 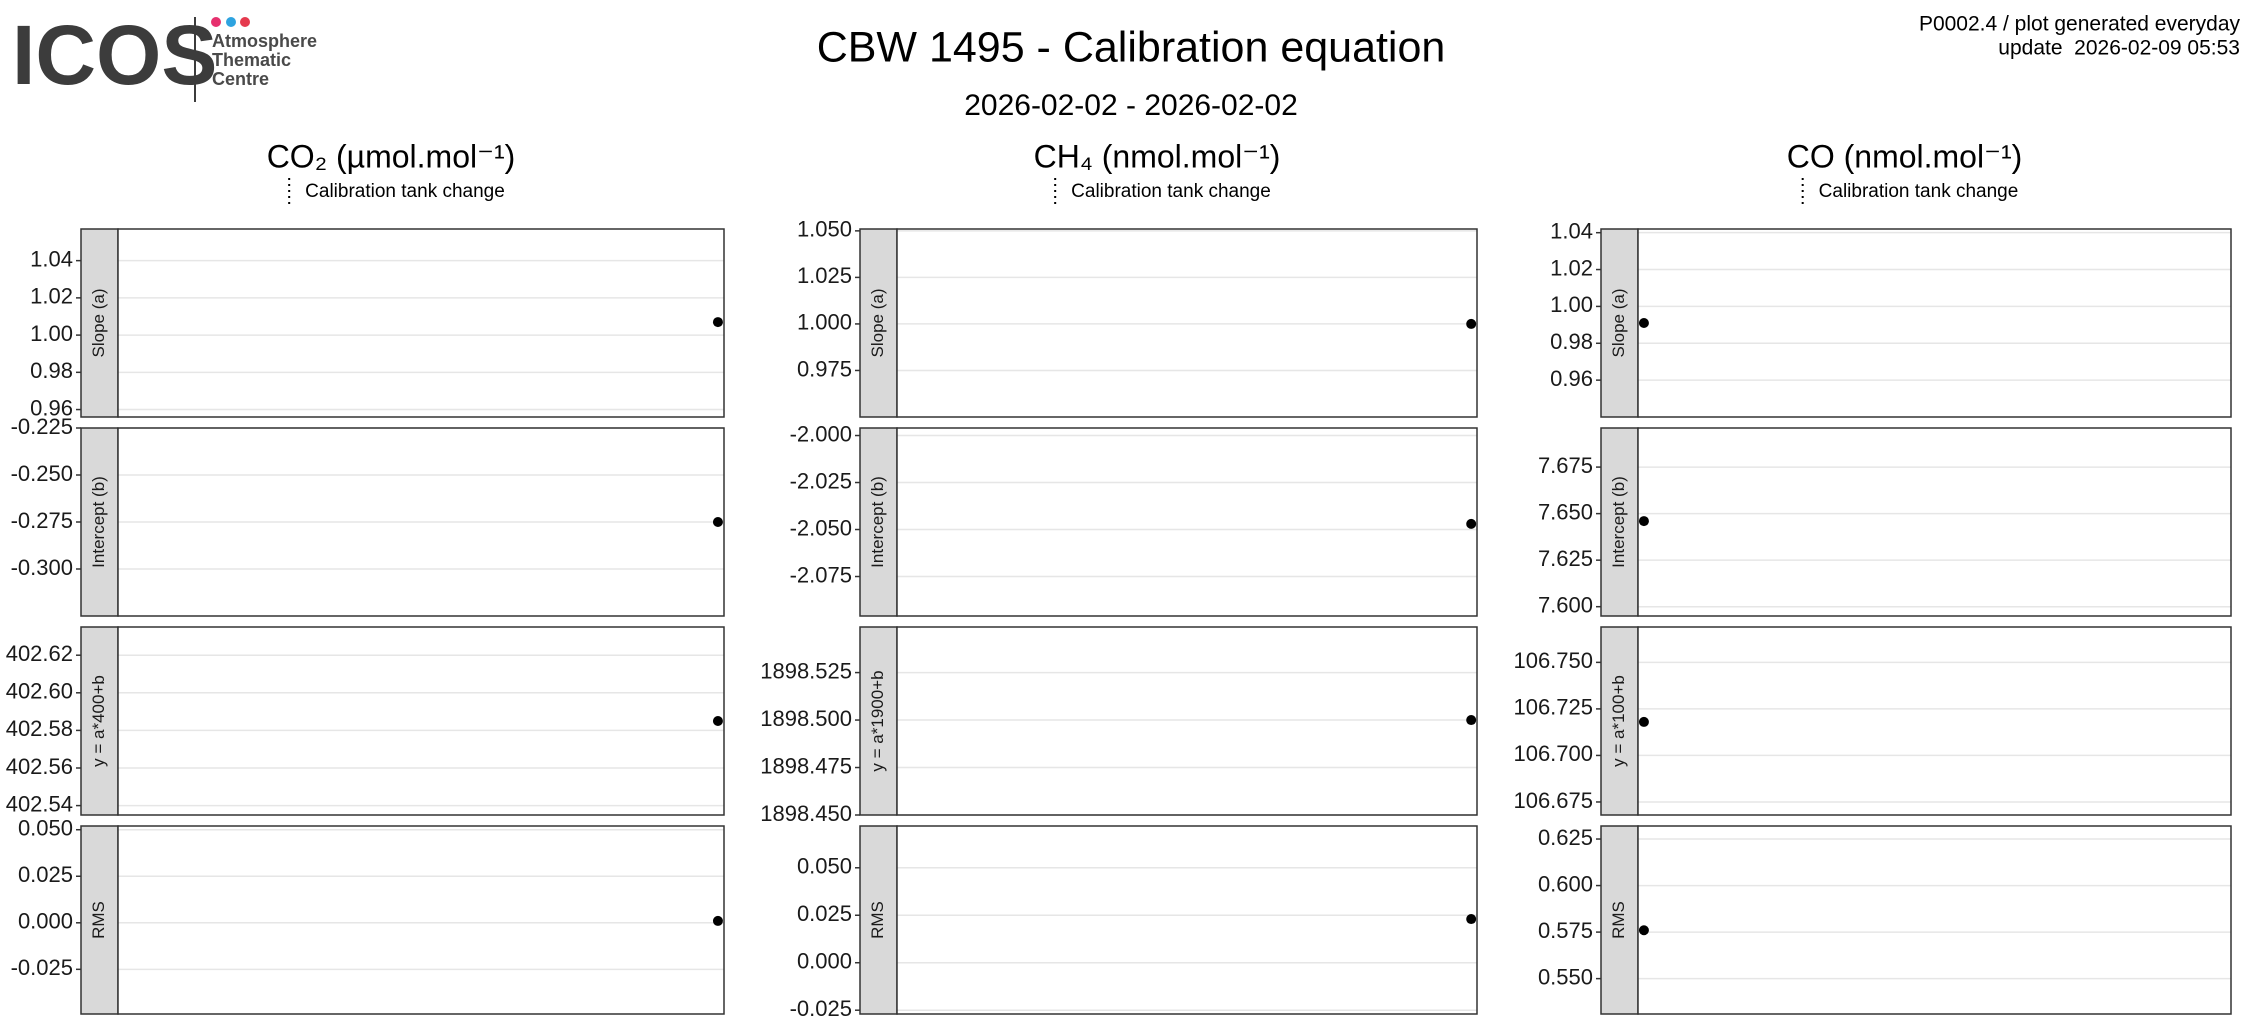 What do you see at coordinates (824, 229) in the screenshot?
I see `y-tick-label: 1.050` at bounding box center [824, 229].